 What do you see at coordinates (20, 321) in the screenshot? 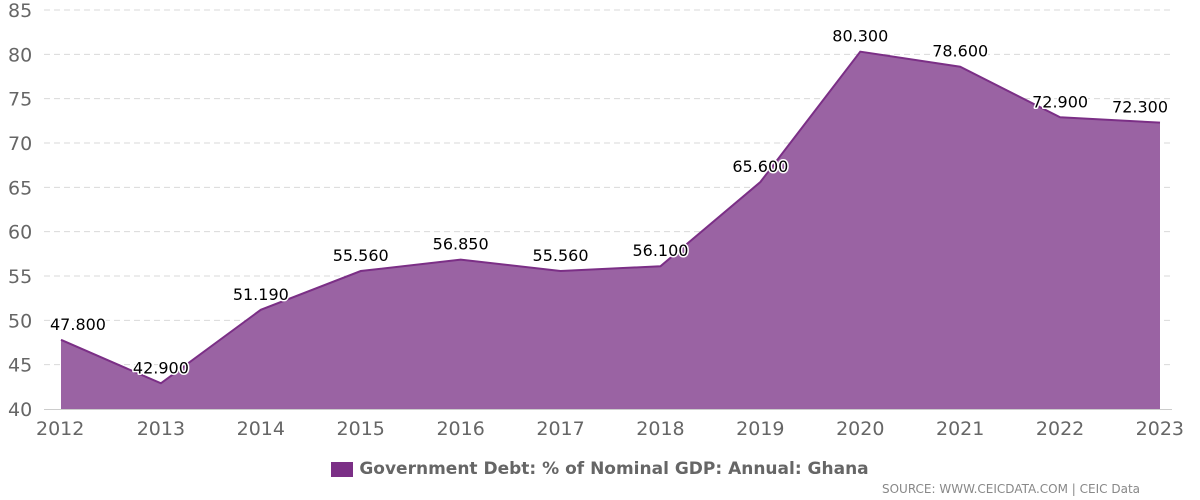
I see `y-tick-label: 50` at bounding box center [20, 321].